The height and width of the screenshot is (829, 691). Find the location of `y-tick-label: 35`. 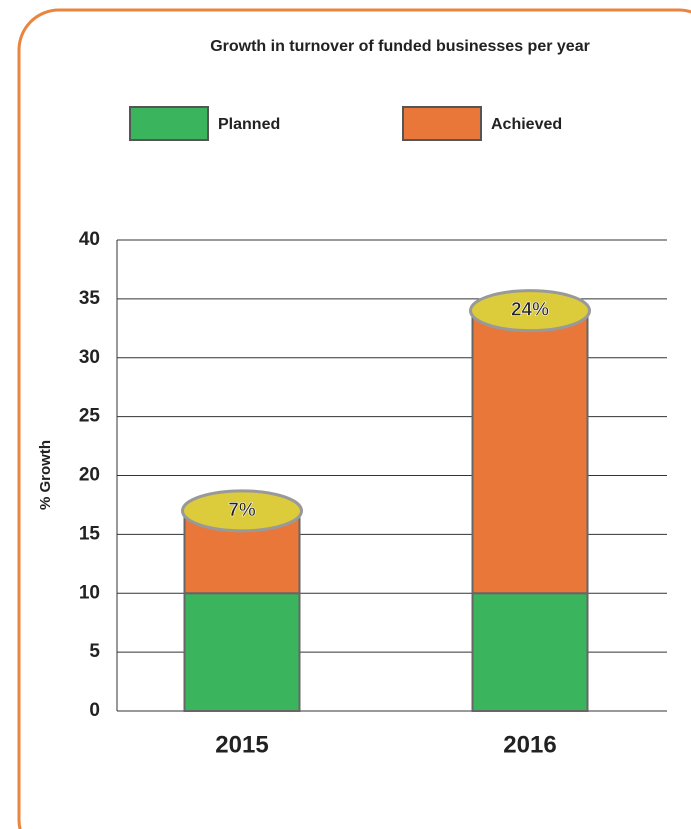

y-tick-label: 35 is located at coordinates (90, 298).